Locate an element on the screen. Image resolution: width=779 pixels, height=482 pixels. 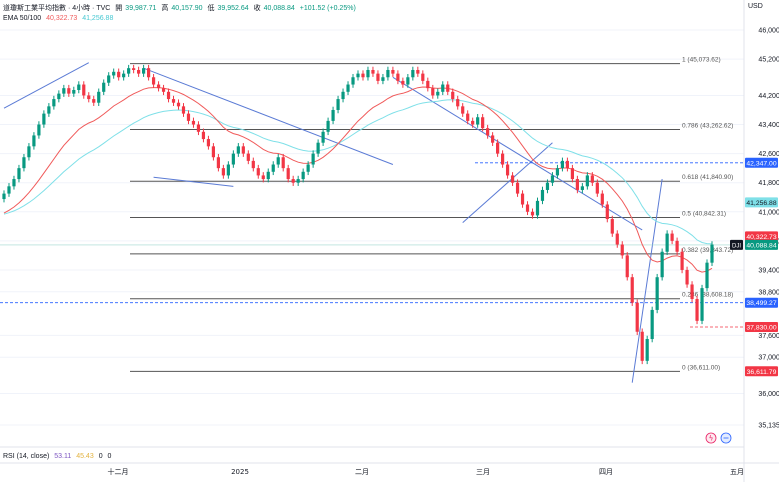
rsi-legend: RSI (14, close) 53.11 45.43 0 0 is located at coordinates (58, 456).